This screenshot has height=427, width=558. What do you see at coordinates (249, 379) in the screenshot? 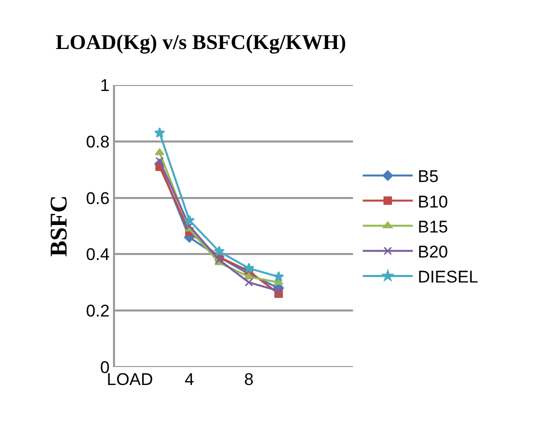
I see `x-tick-label: 8` at bounding box center [249, 379].